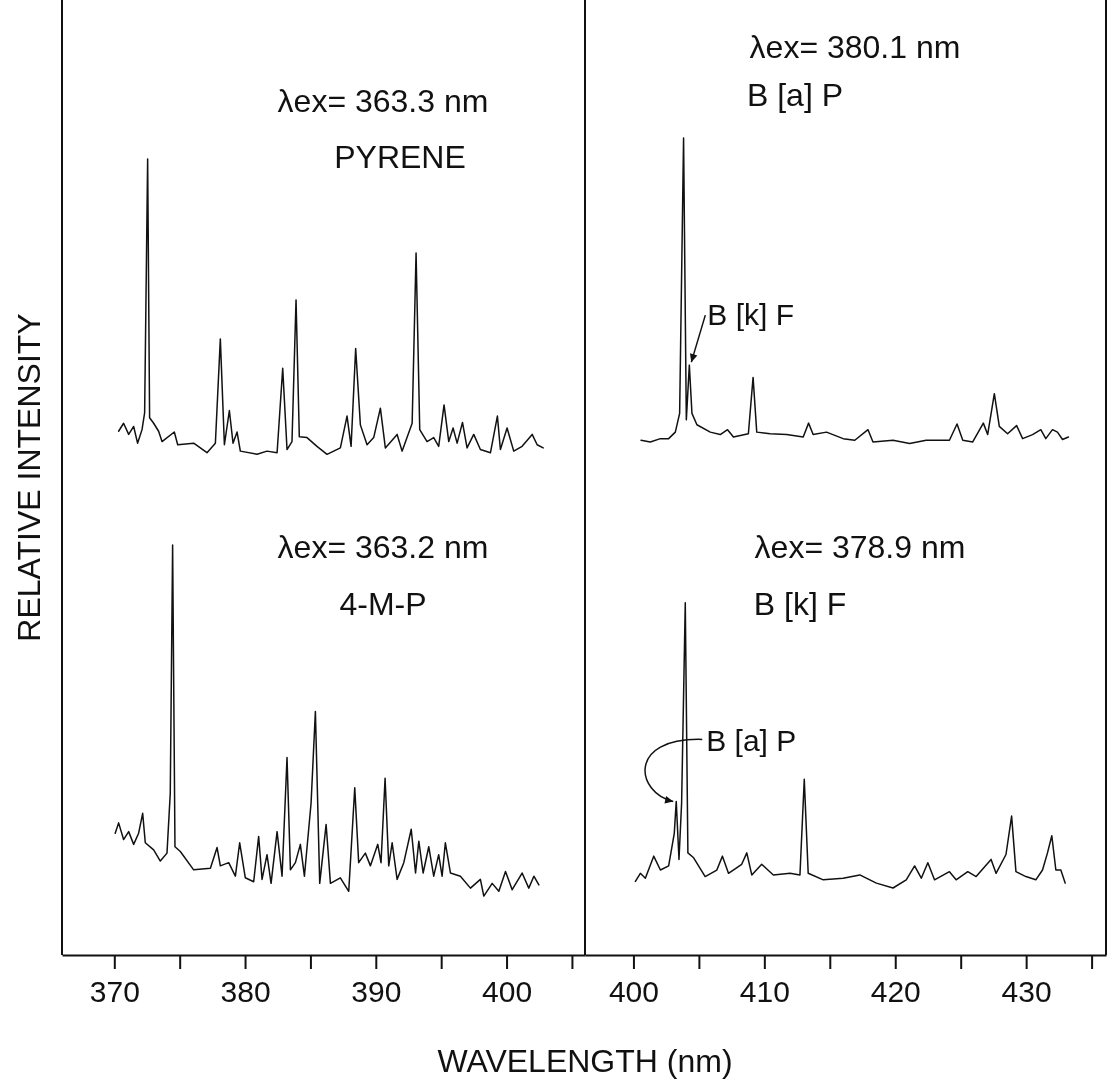  I want to click on annotation: B [a] P, so click(751, 741).